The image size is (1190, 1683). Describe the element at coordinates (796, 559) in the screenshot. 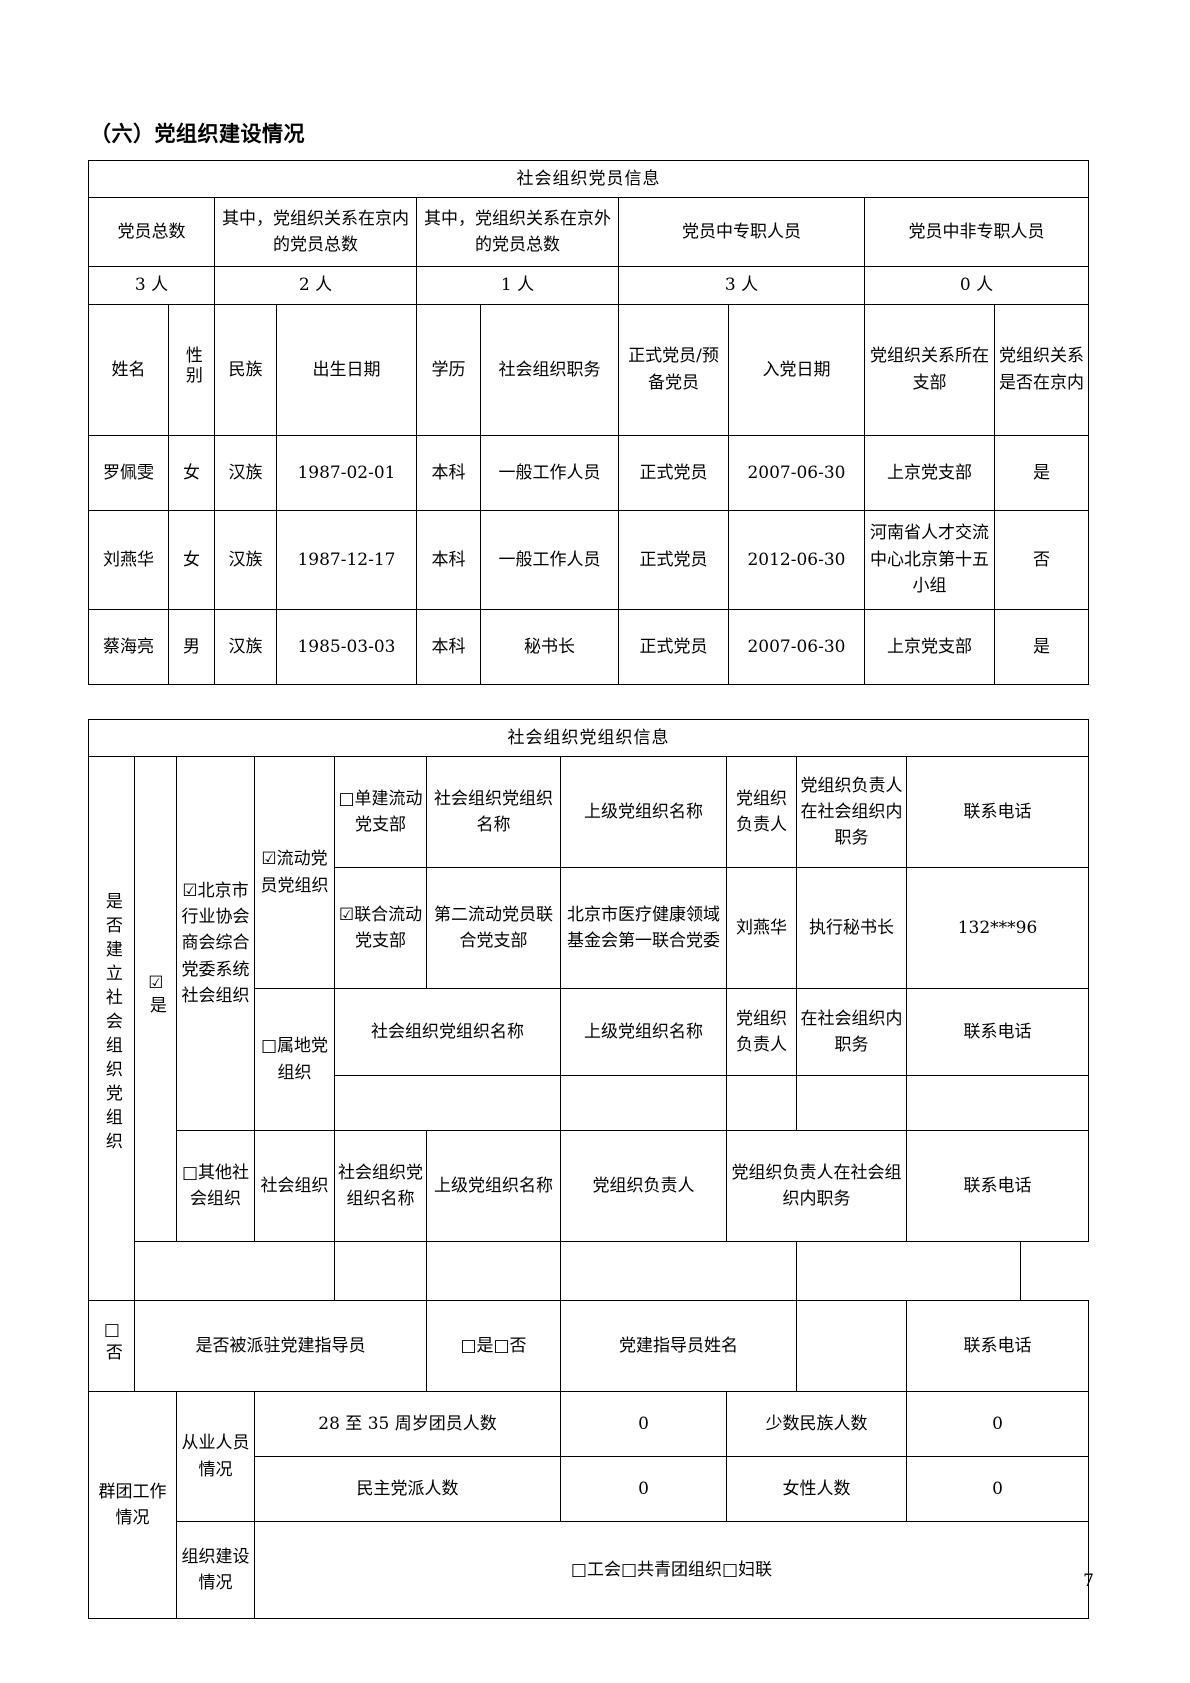

I see `cell-join-date: 2012-06-30` at that location.